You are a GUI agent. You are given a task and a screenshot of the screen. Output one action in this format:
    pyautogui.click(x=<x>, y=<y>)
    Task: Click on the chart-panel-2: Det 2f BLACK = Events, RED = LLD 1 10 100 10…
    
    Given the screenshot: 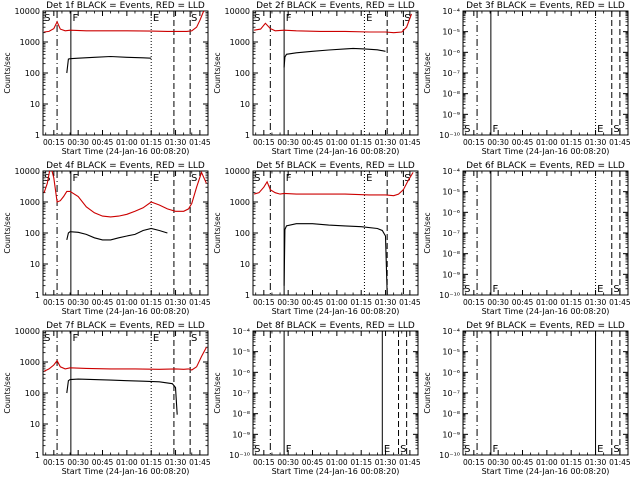 What is the action you would take?
    pyautogui.click(x=317, y=78)
    